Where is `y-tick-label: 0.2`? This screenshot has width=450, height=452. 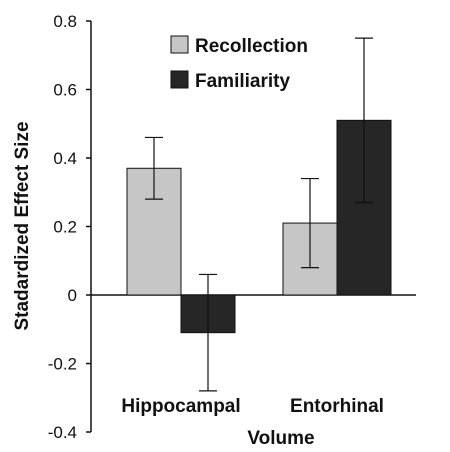
y-tick-label: 0.2 is located at coordinates (65, 227).